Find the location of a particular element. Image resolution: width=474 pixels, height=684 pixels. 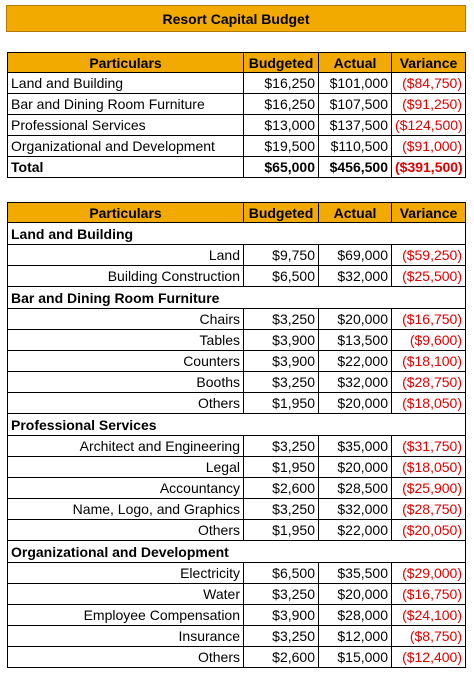

total-row: Total $65,000 $456,500 ($391,500) is located at coordinates (236, 167).